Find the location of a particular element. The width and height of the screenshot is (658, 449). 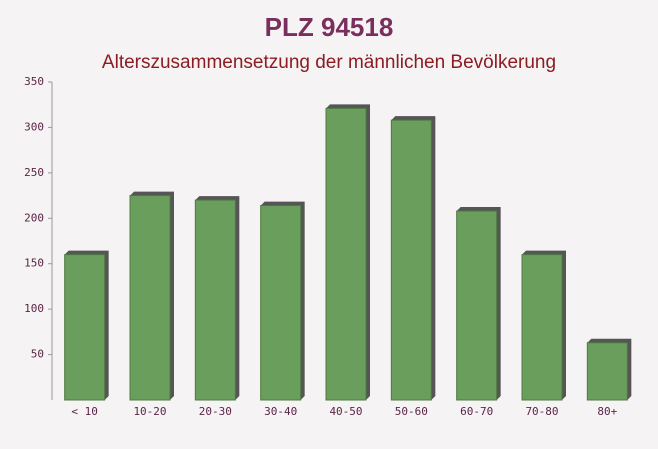

y-tick-label: 200 is located at coordinates (34, 217).